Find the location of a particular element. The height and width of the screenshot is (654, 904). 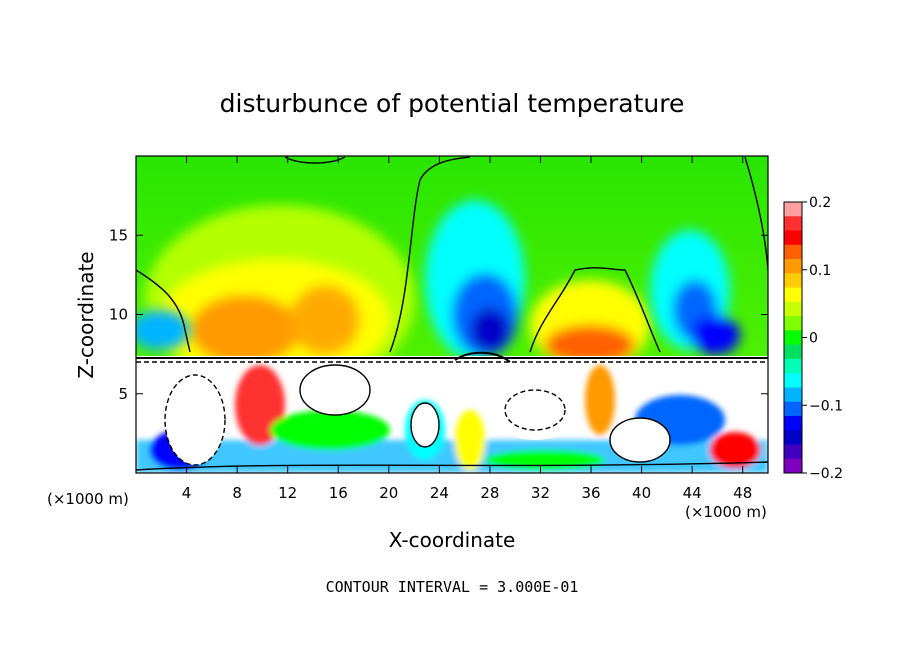

x-tick-label: 16 is located at coordinates (338, 493).